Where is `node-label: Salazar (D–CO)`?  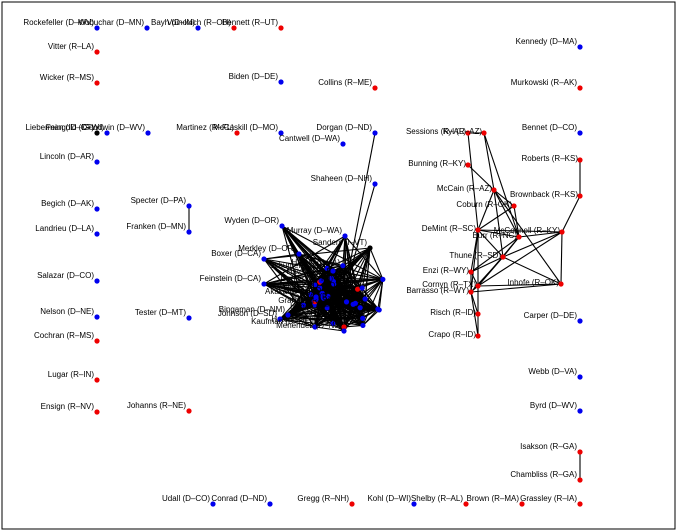
node-label: Salazar (D–CO) is located at coordinates (65, 275).